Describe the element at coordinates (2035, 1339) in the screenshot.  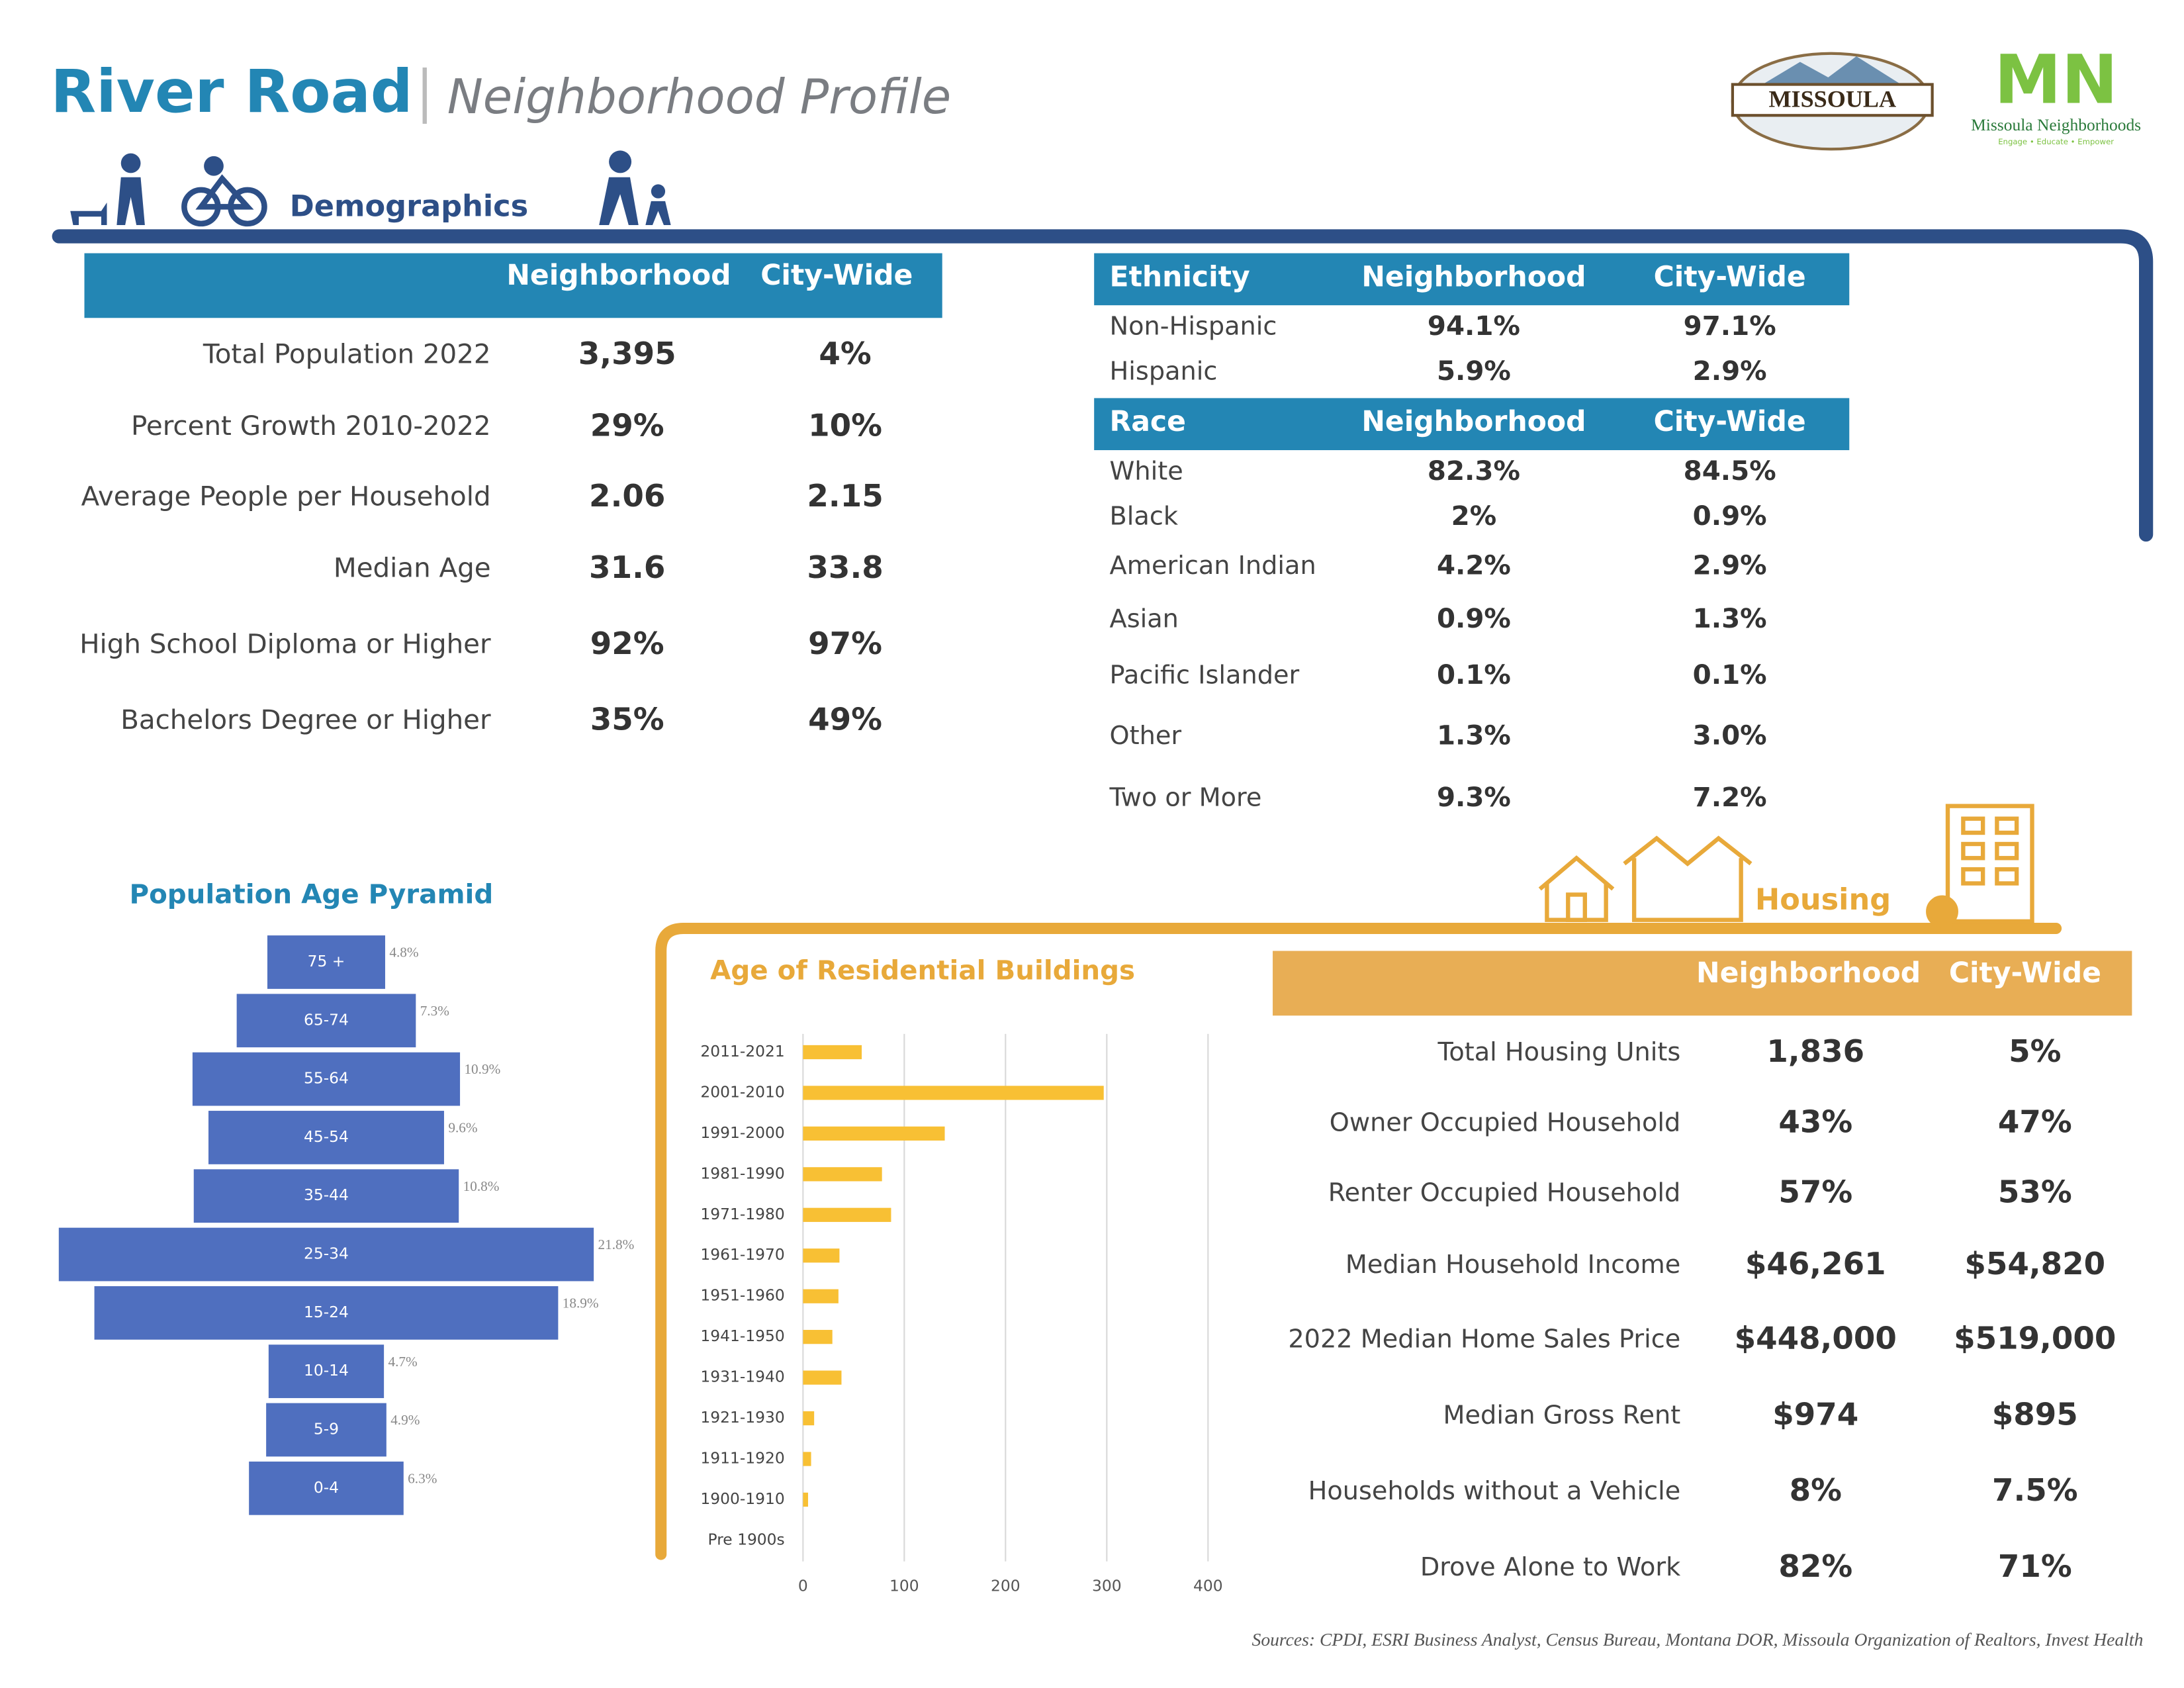
I see `cell-value: $519,000` at that location.